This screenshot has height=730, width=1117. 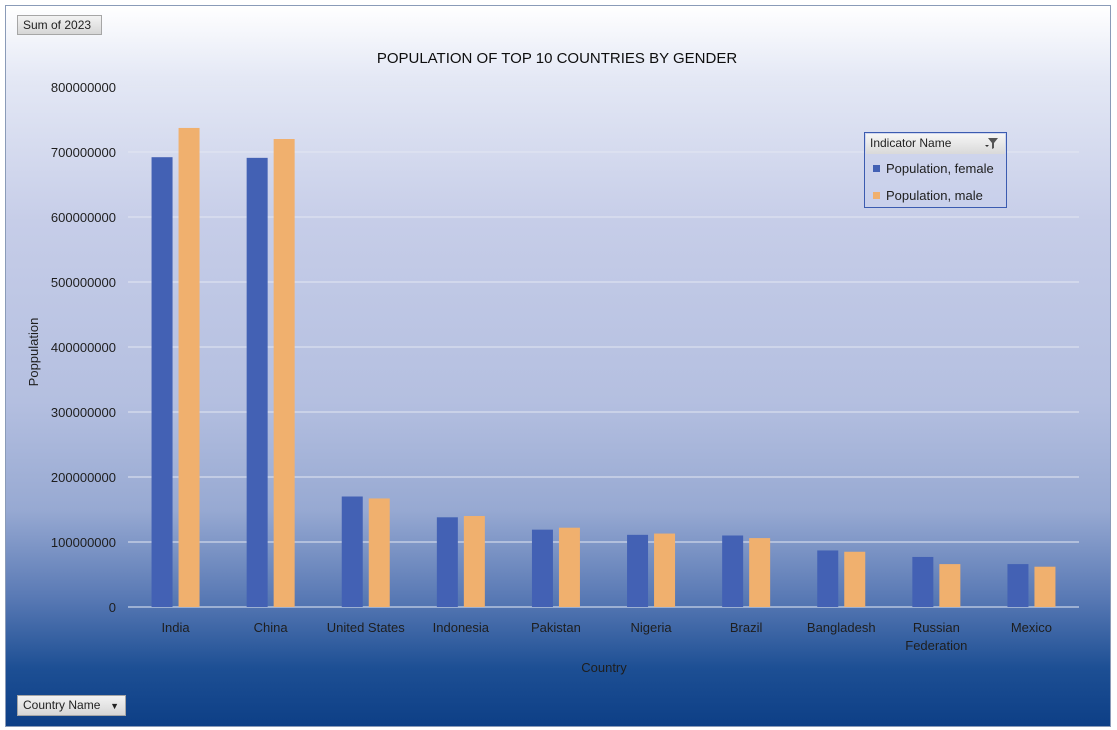 What do you see at coordinates (934, 195) in the screenshot?
I see `legend-label-male: Population, male` at bounding box center [934, 195].